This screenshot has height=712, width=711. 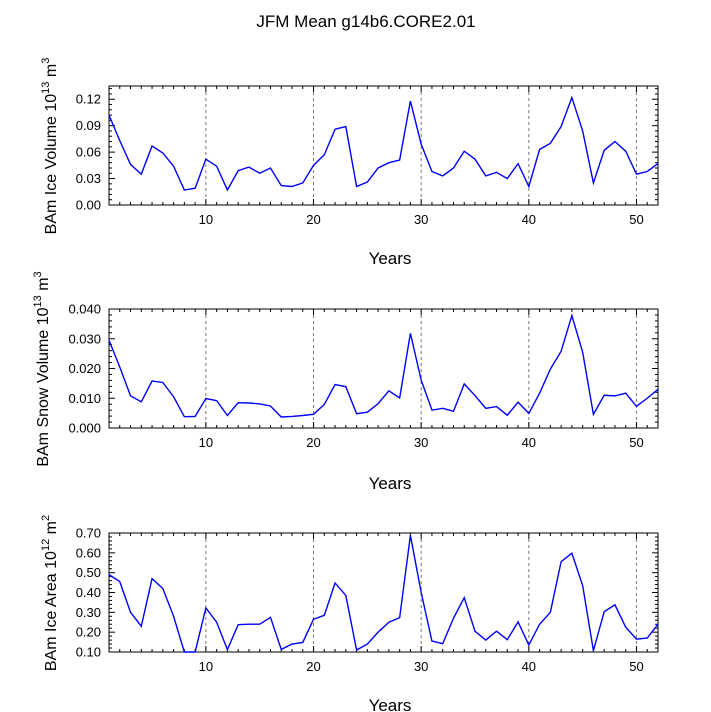 What do you see at coordinates (313, 442) in the screenshot?
I see `snow-volume-x-tick-label: 20` at bounding box center [313, 442].